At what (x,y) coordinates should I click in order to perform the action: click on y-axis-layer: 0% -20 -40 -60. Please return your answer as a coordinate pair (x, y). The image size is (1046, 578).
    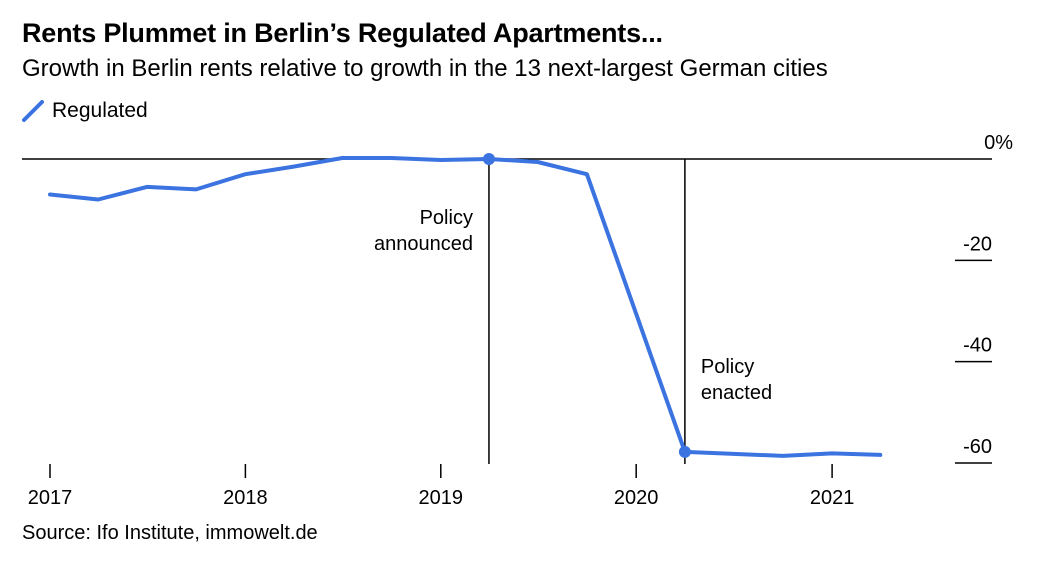
    Looking at the image, I should click on (984, 298).